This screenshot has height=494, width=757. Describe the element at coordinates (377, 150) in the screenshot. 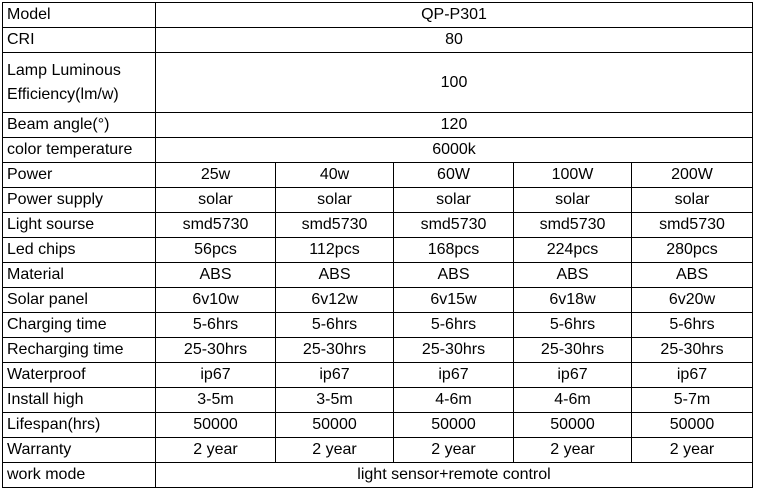

I see `row-color-temperature: color temperature 6000k` at that location.